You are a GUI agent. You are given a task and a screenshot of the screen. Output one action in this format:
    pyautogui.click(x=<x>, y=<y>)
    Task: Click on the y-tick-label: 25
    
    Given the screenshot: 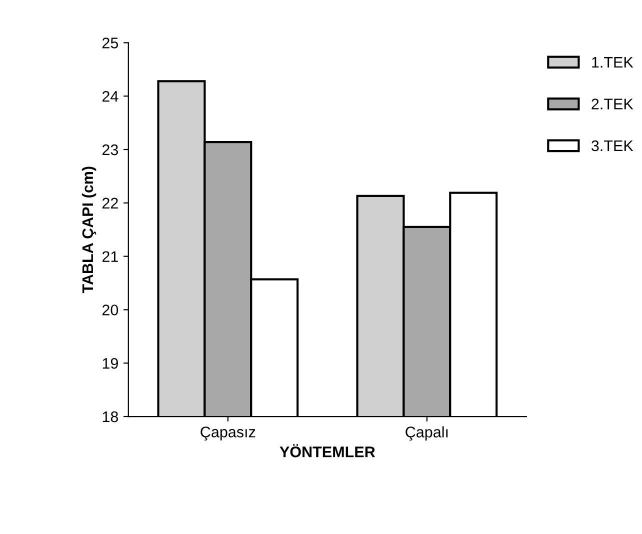 What is the action you would take?
    pyautogui.click(x=110, y=43)
    